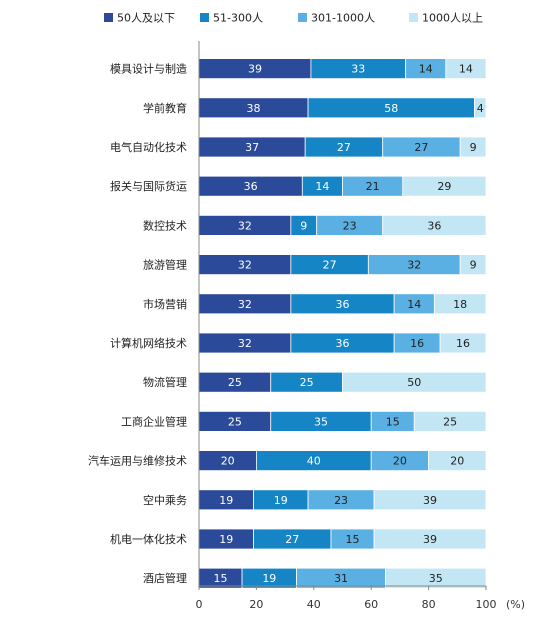  What do you see at coordinates (256, 604) in the screenshot?
I see `x-tick-label: 20` at bounding box center [256, 604].